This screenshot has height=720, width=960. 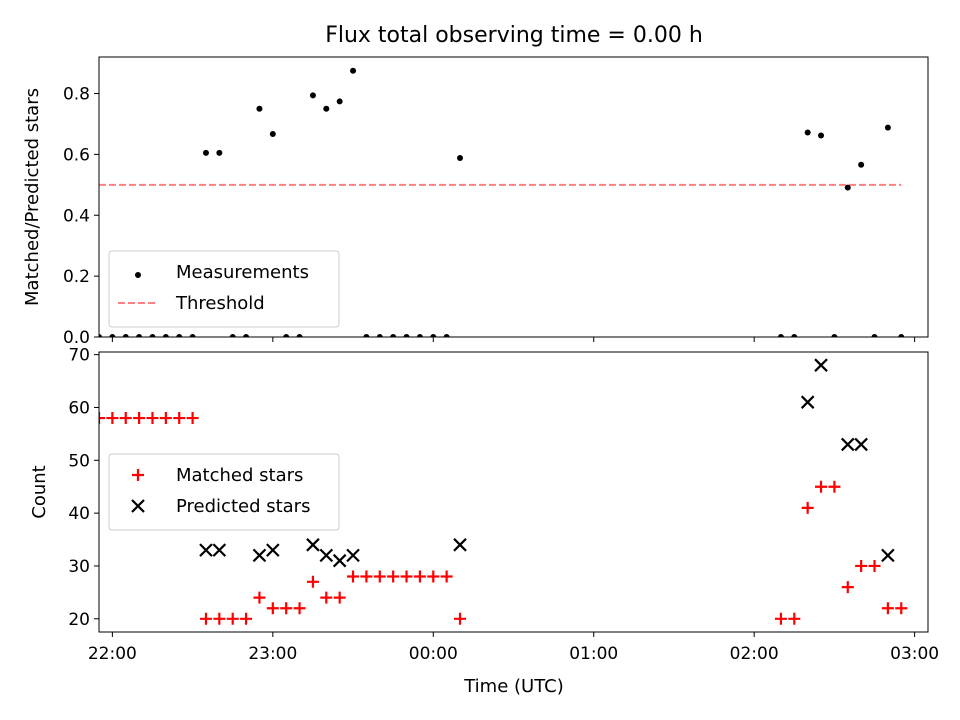 I want to click on legend-label: Matched stars, so click(x=239, y=475).